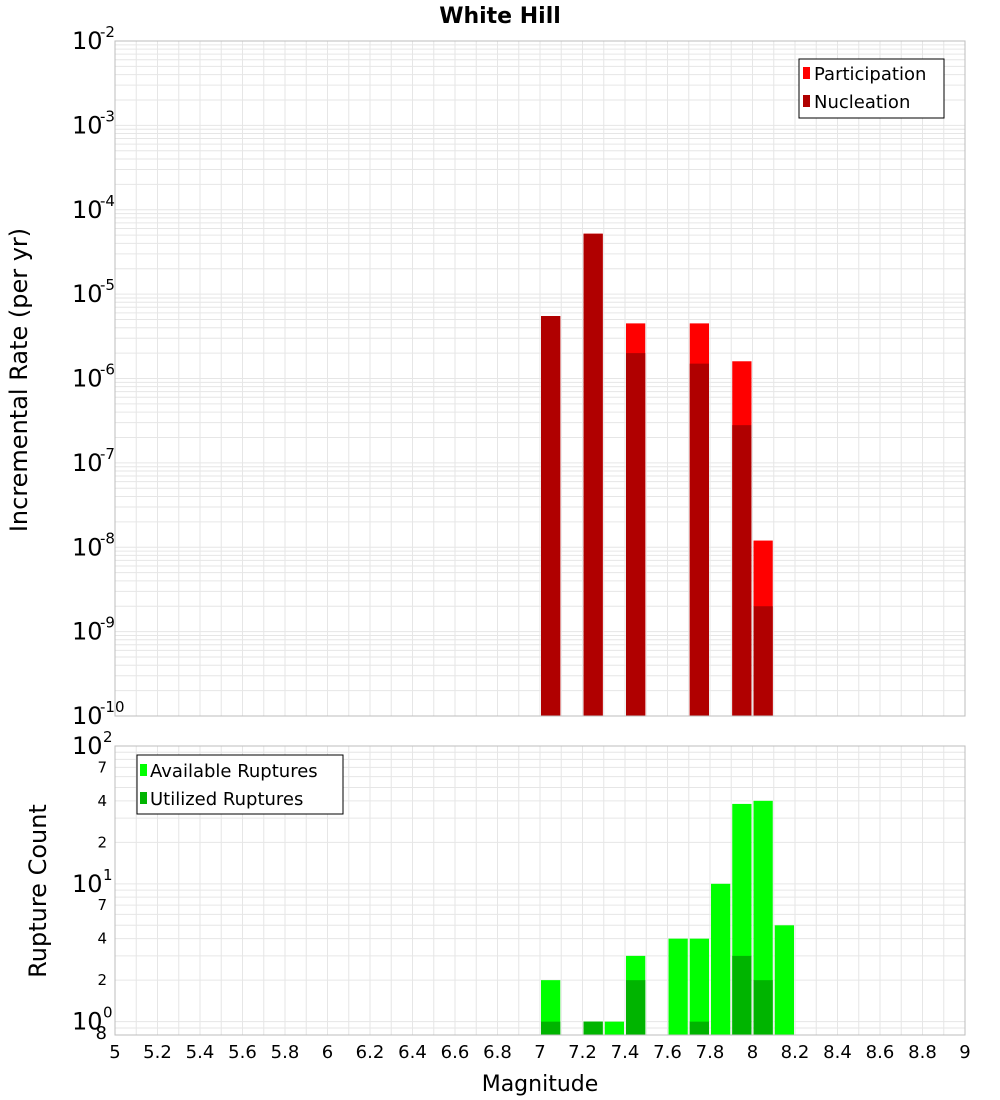 This screenshot has width=1000, height=1100. I want to click on x-tick-label: 6.2, so click(370, 1052).